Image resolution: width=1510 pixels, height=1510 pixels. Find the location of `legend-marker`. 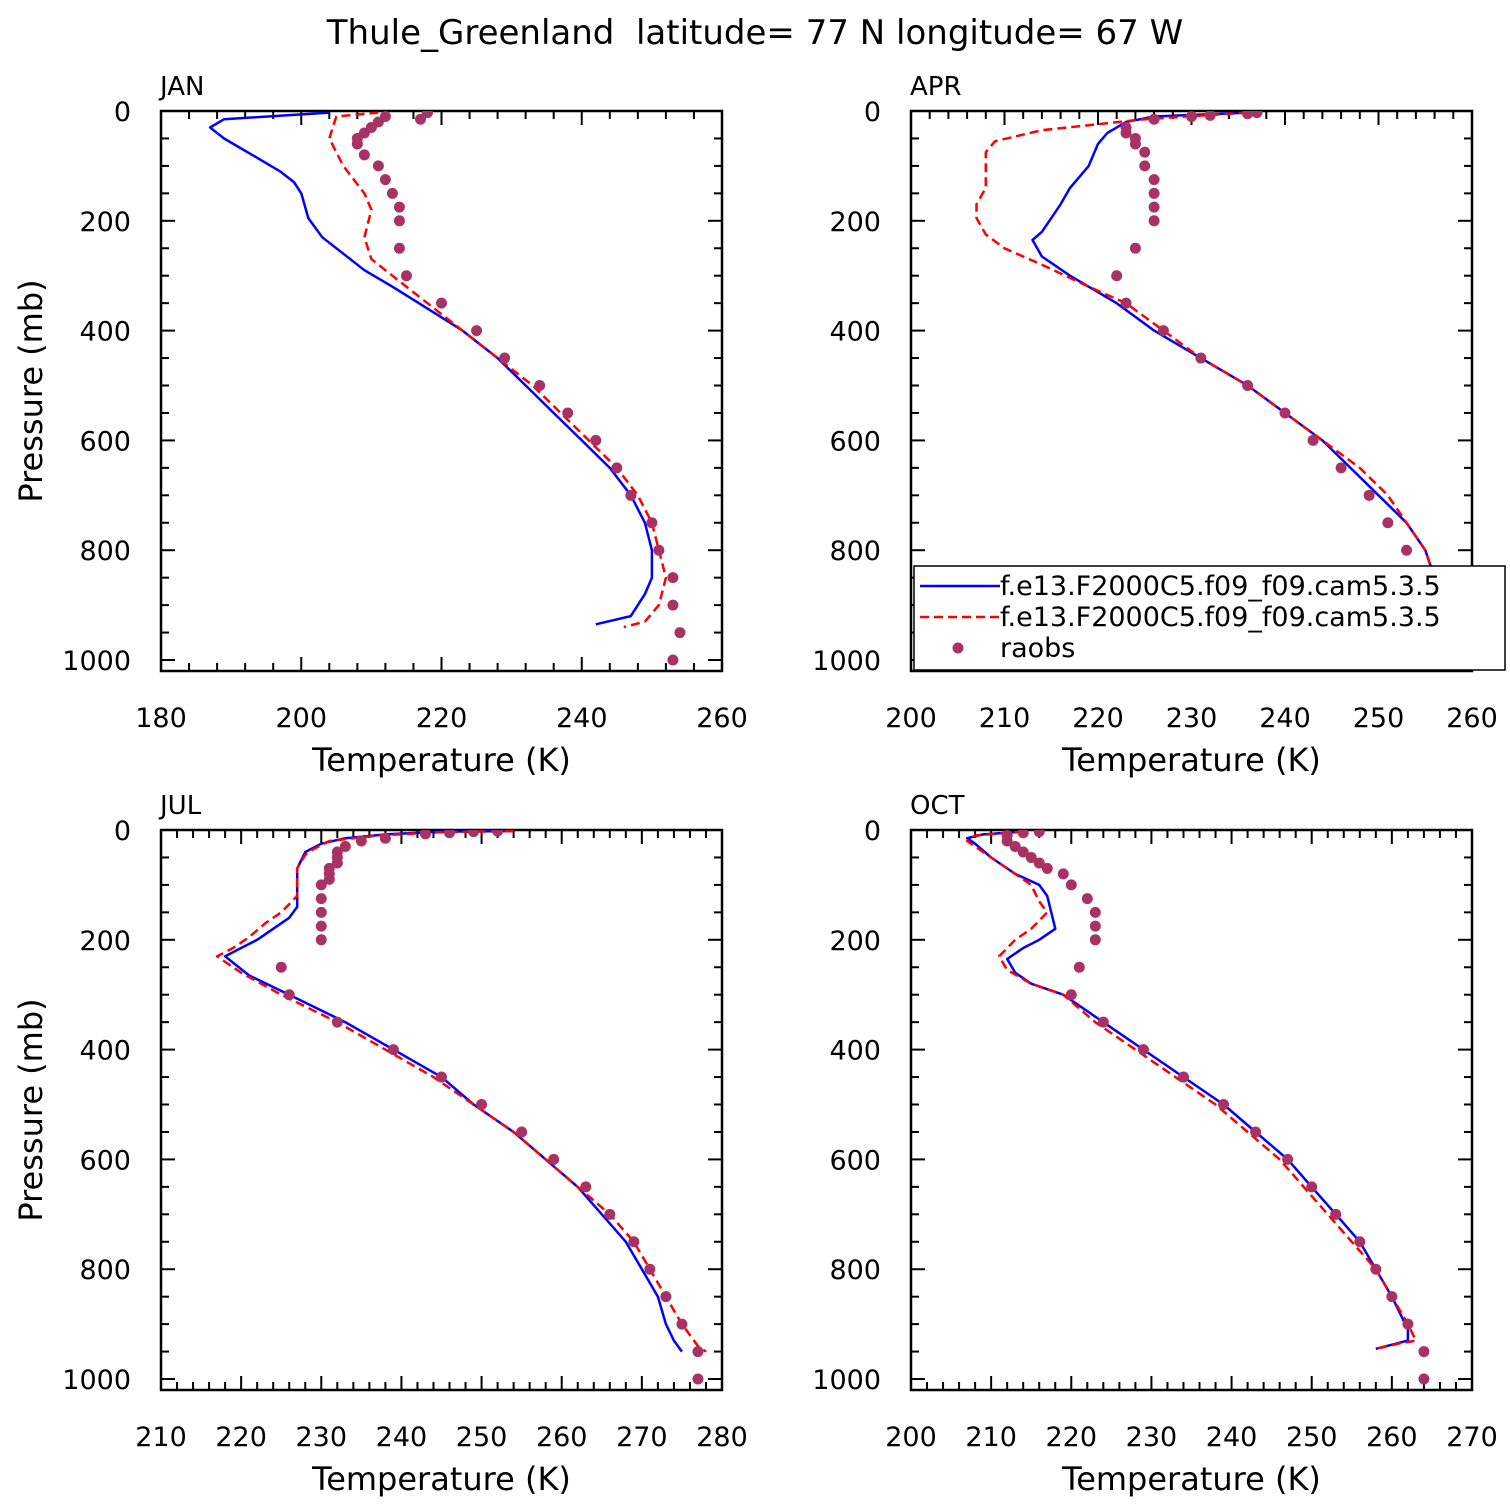

legend-marker is located at coordinates (958, 648).